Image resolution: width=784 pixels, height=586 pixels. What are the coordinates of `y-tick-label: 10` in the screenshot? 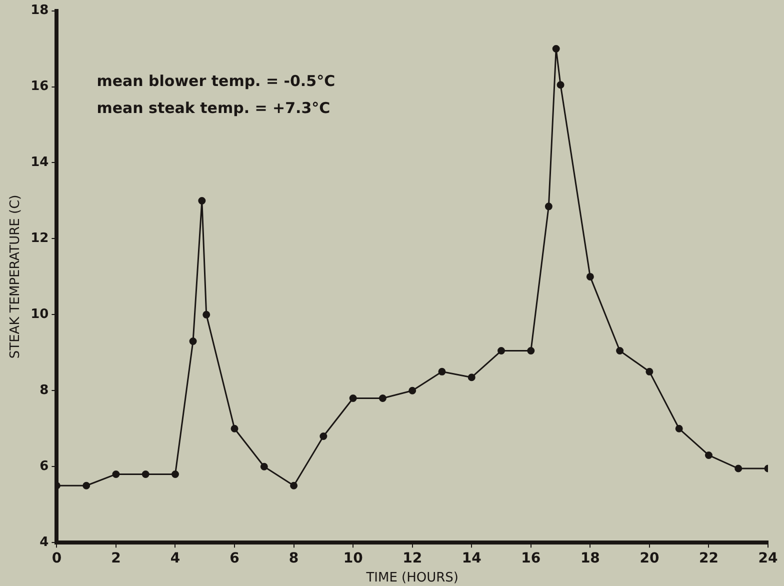 It's located at (39, 314).